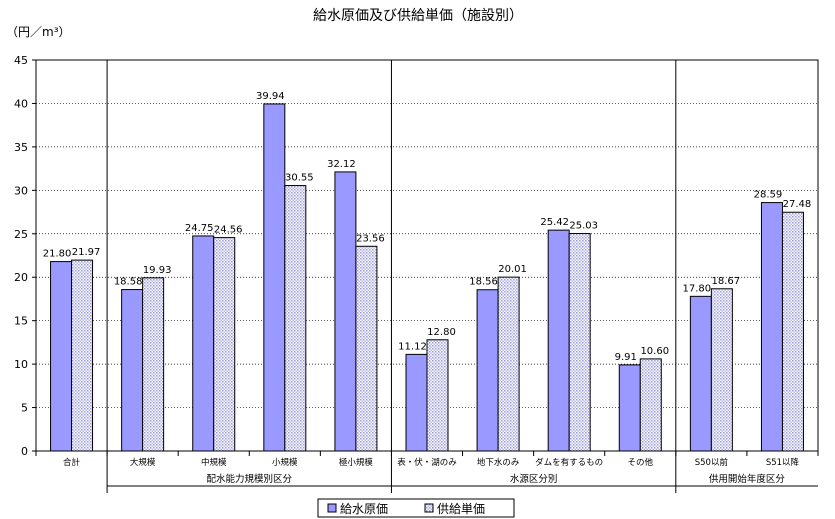  What do you see at coordinates (72, 462) in the screenshot?
I see `category-label: 合計` at bounding box center [72, 462].